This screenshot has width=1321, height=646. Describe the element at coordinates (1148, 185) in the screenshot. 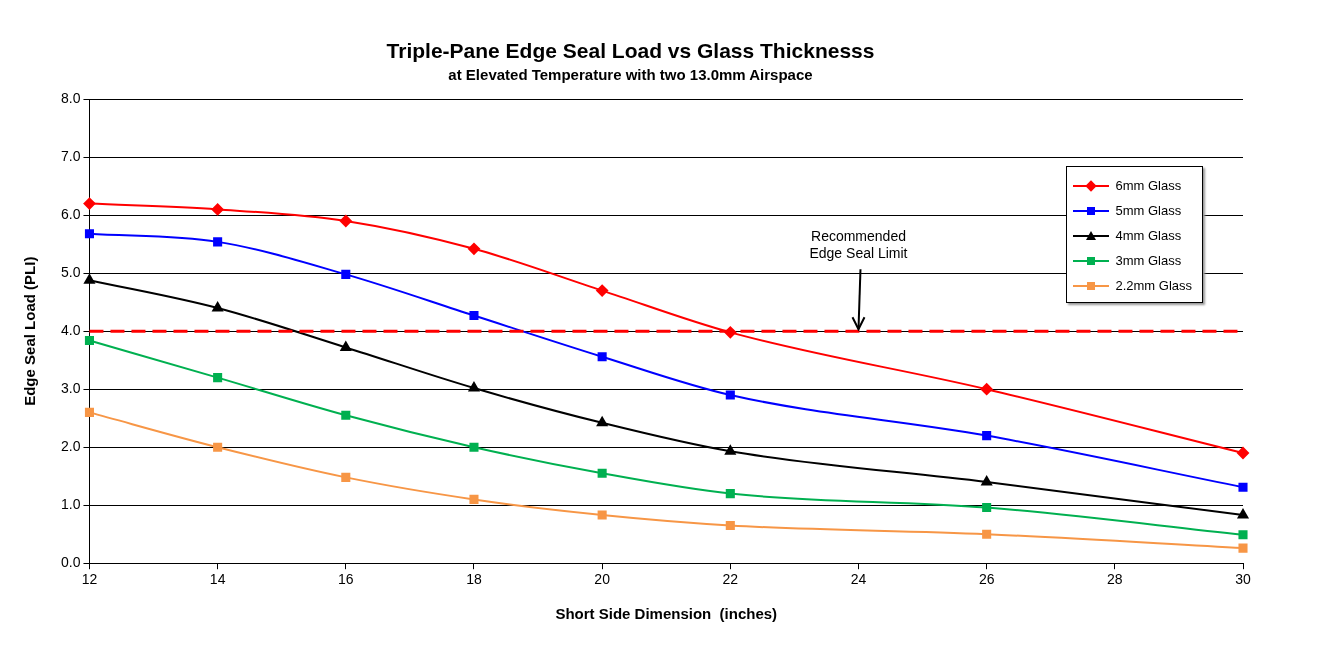

I see `legend-label: 6mm Glass` at that location.